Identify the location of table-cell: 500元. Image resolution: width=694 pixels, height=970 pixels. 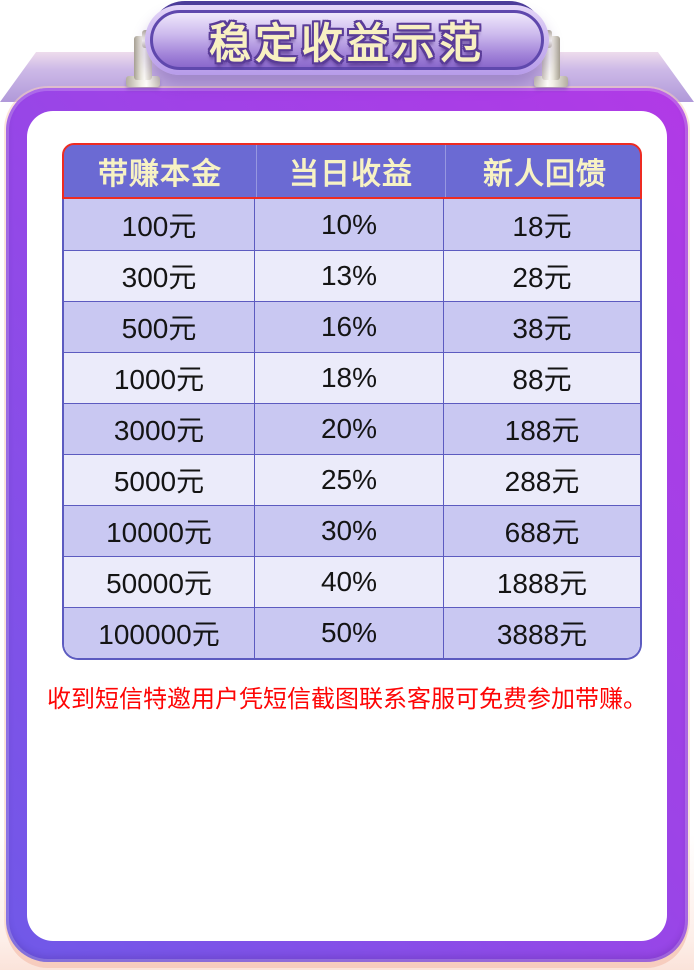
(159, 326).